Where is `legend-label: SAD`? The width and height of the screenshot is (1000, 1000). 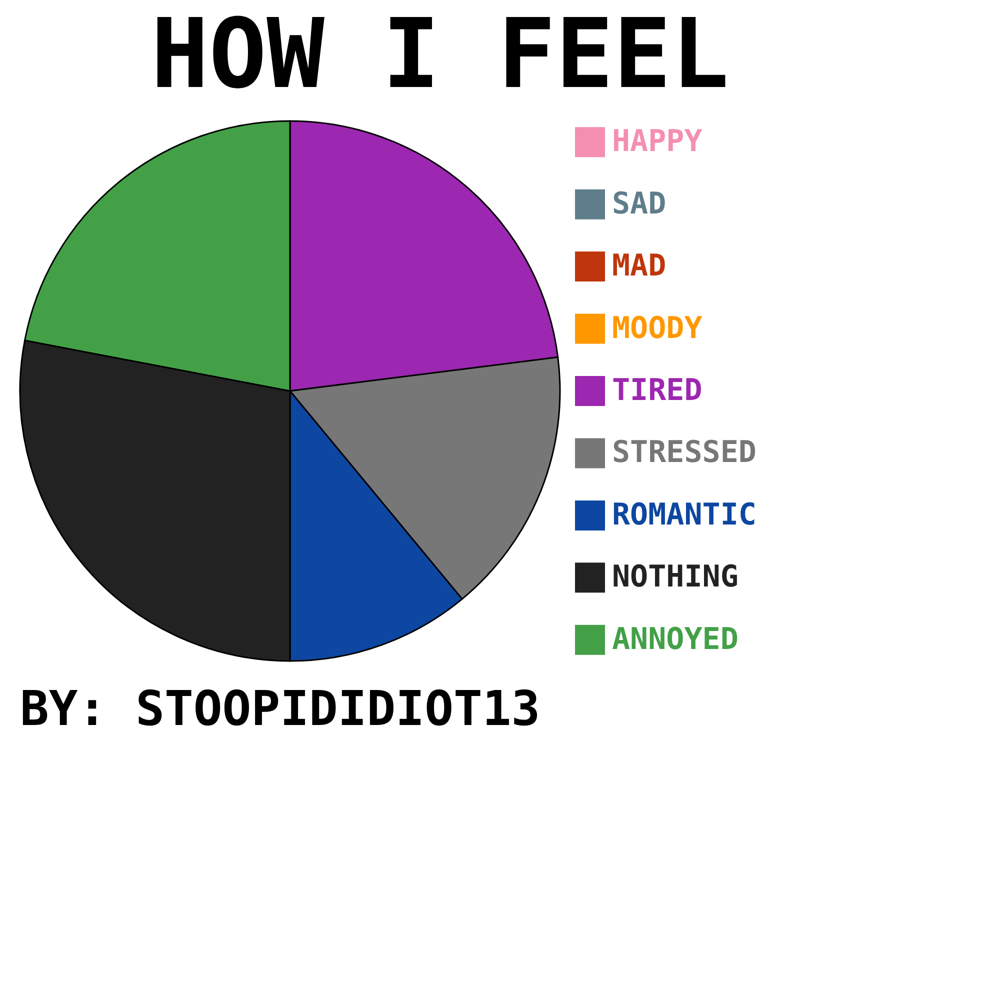 legend-label: SAD is located at coordinates (639, 204).